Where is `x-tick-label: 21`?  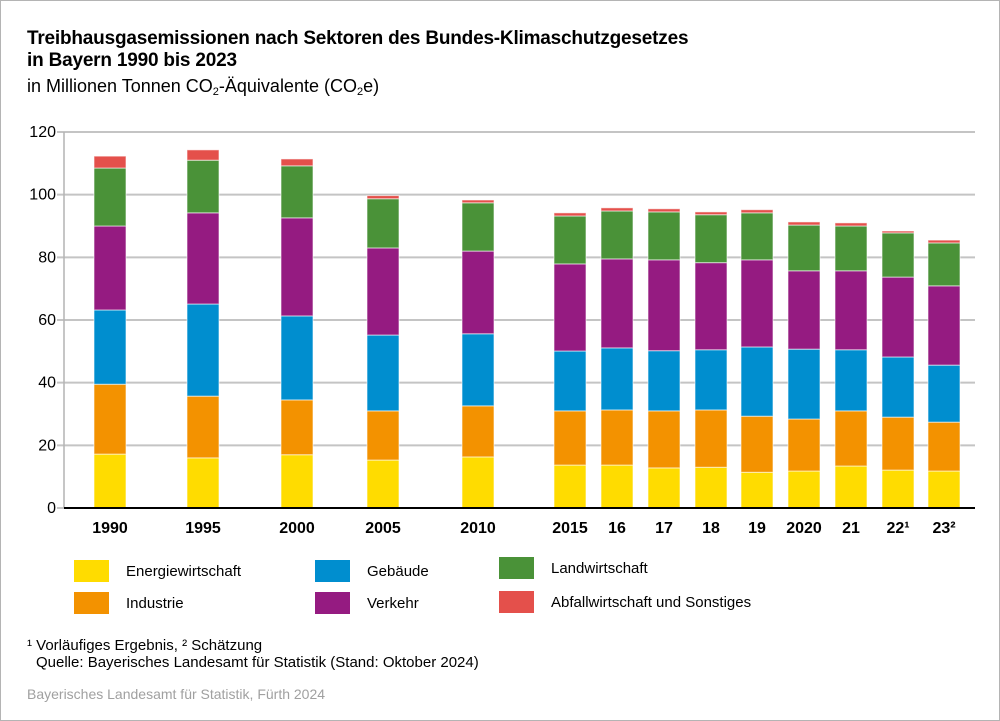 x-tick-label: 21 is located at coordinates (851, 528).